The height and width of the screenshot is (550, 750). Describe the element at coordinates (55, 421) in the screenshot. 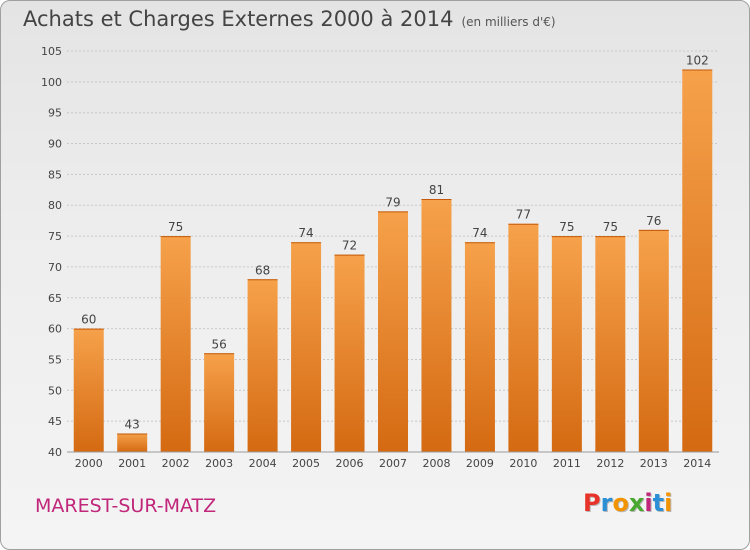

I see `y-tick-label: 45` at that location.